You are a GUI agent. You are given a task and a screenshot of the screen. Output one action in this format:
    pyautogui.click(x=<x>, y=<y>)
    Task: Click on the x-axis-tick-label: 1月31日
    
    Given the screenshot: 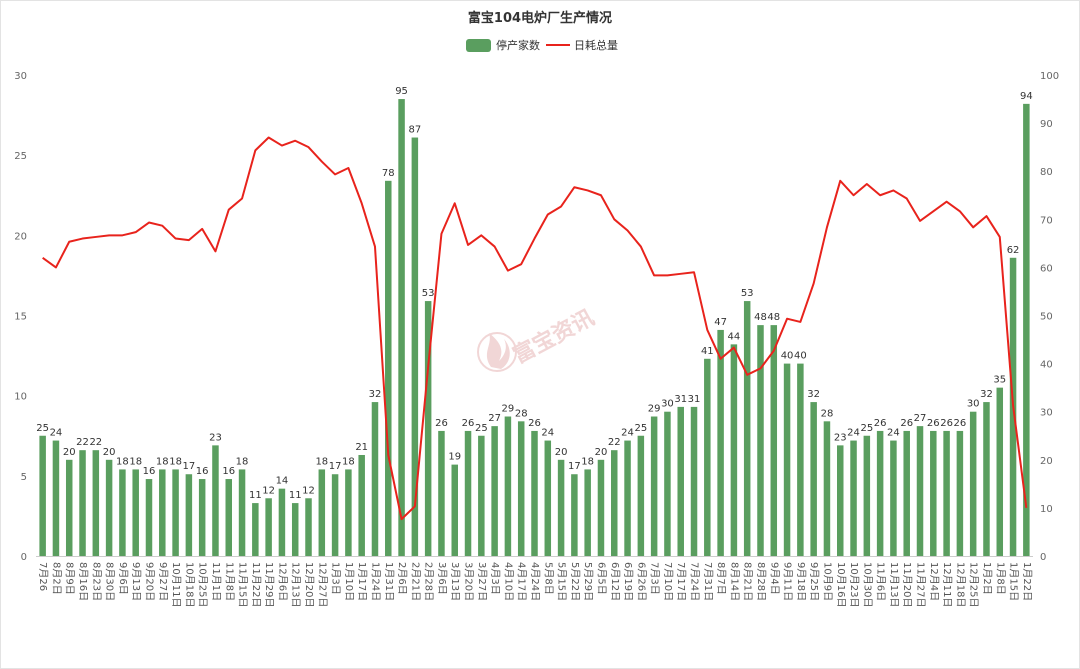 What is the action you would take?
    pyautogui.click(x=389, y=581)
    